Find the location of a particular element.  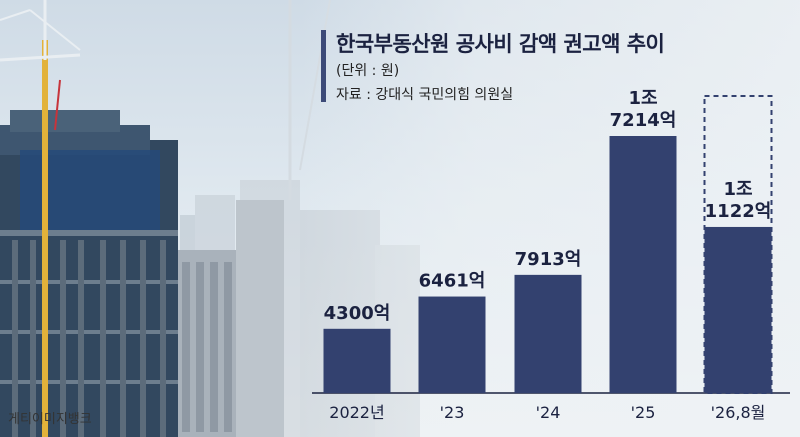

x-tick-label-1: '23 is located at coordinates (452, 412).